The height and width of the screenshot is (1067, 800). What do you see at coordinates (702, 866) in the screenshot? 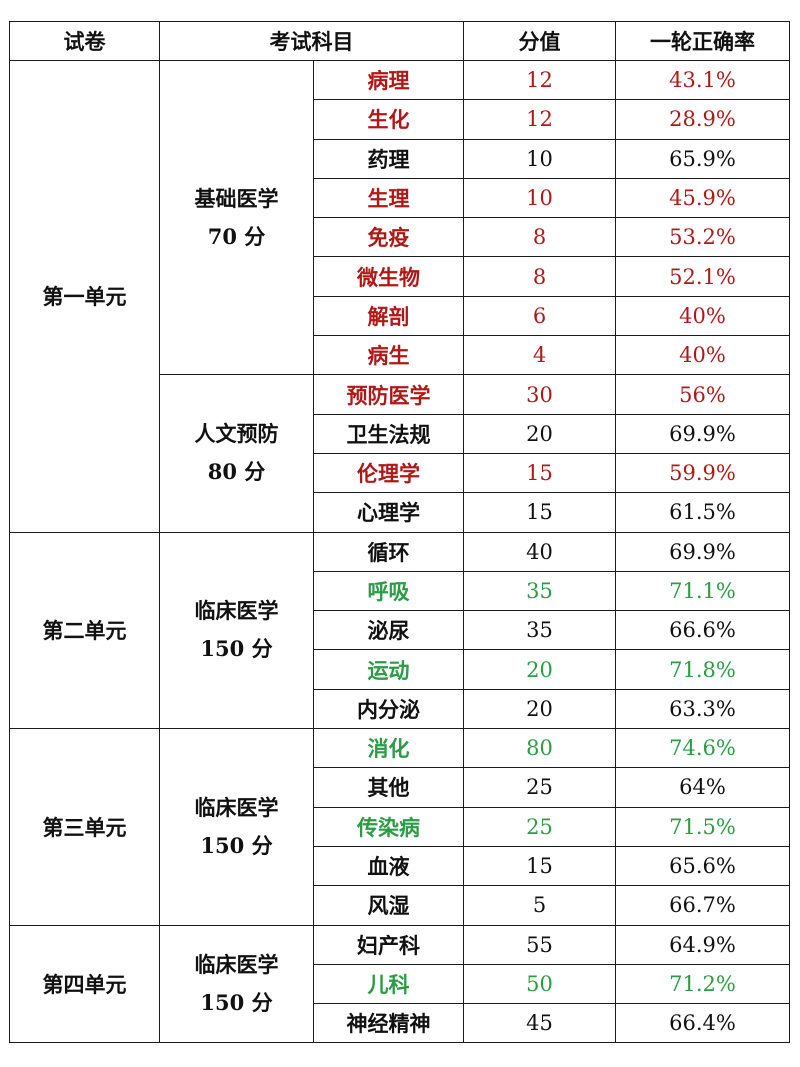
I see `rate-value: 65.6%` at bounding box center [702, 866].